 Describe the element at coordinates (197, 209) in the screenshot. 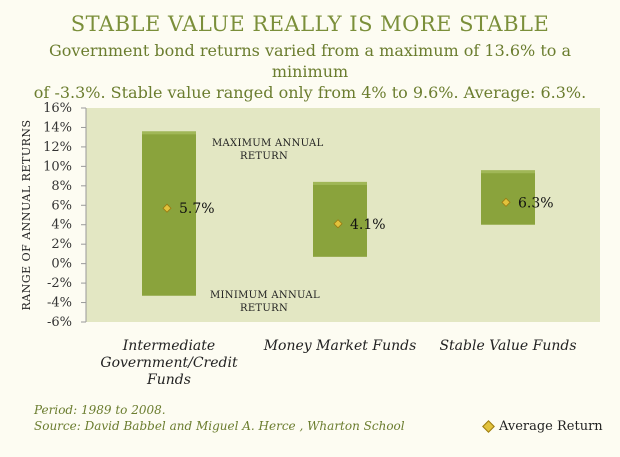

I see `average-label: 5.7%` at that location.